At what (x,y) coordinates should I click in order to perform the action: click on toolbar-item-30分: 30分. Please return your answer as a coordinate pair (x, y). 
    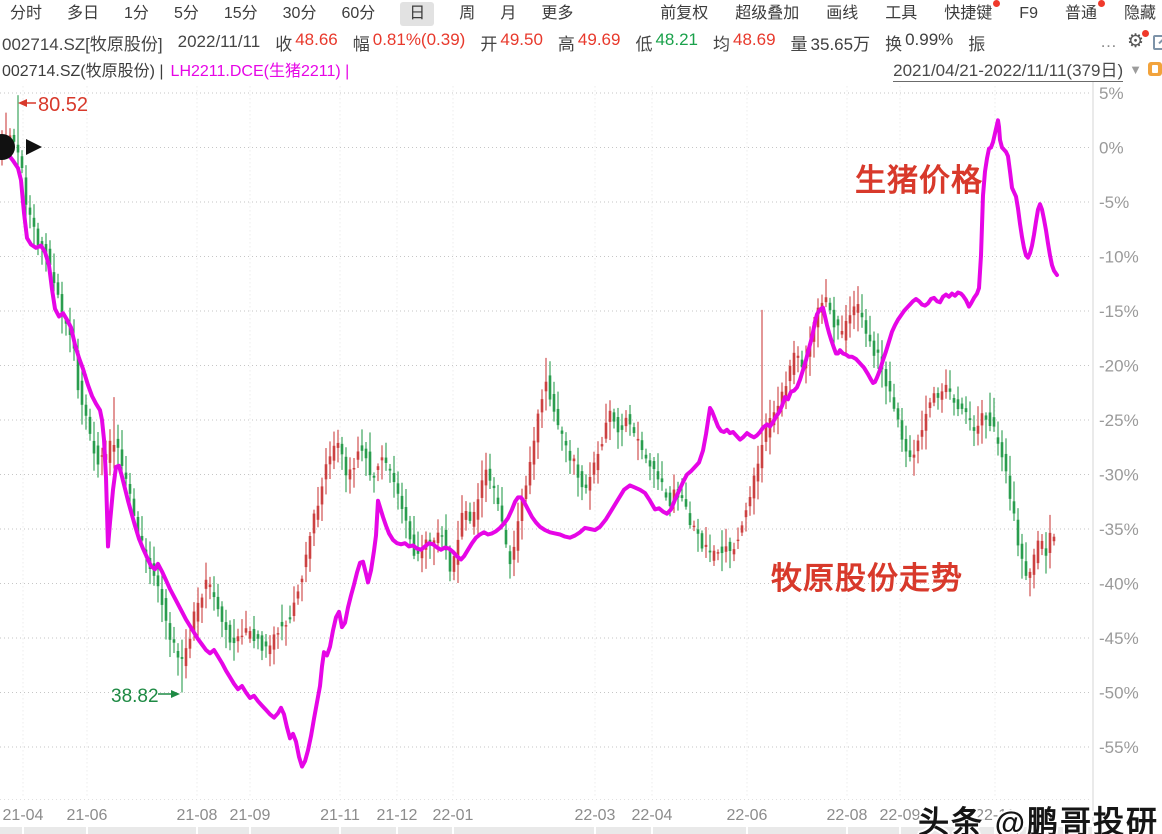
    Looking at the image, I should click on (299, 13).